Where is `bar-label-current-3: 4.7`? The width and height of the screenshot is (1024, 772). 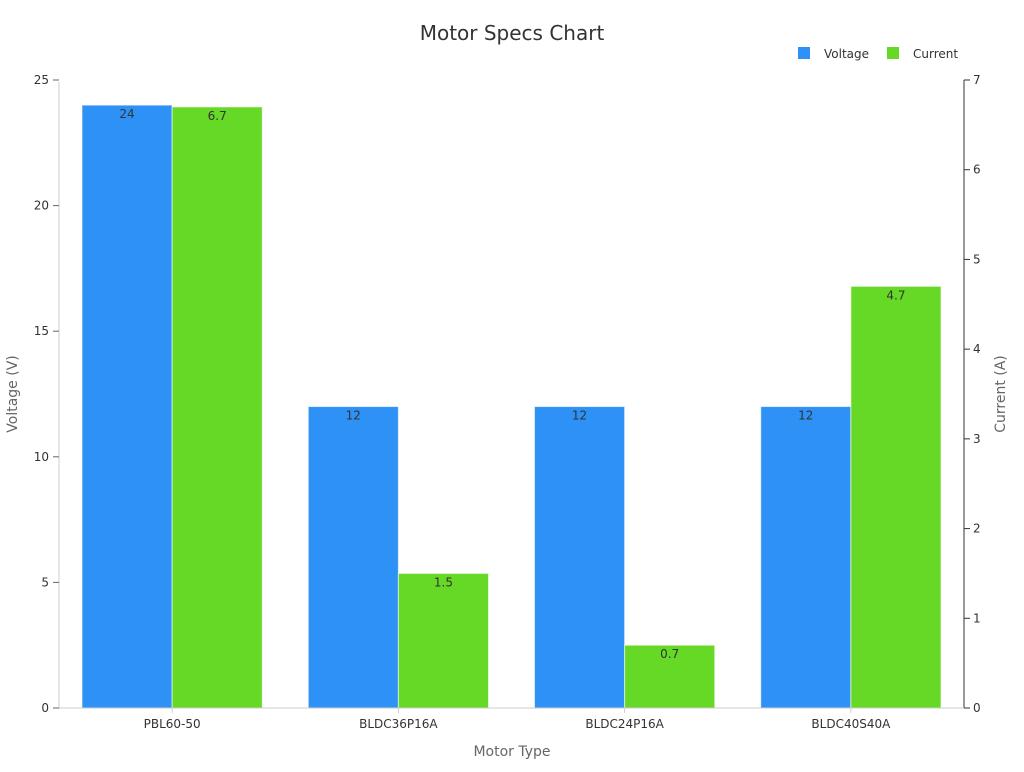
bar-label-current-3: 4.7 is located at coordinates (895, 295).